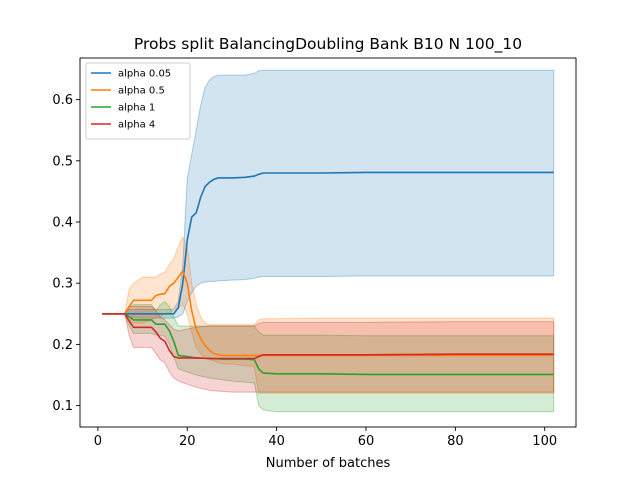 This screenshot has height=480, width=640. I want to click on y-tick-label: 0.2, so click(62, 345).